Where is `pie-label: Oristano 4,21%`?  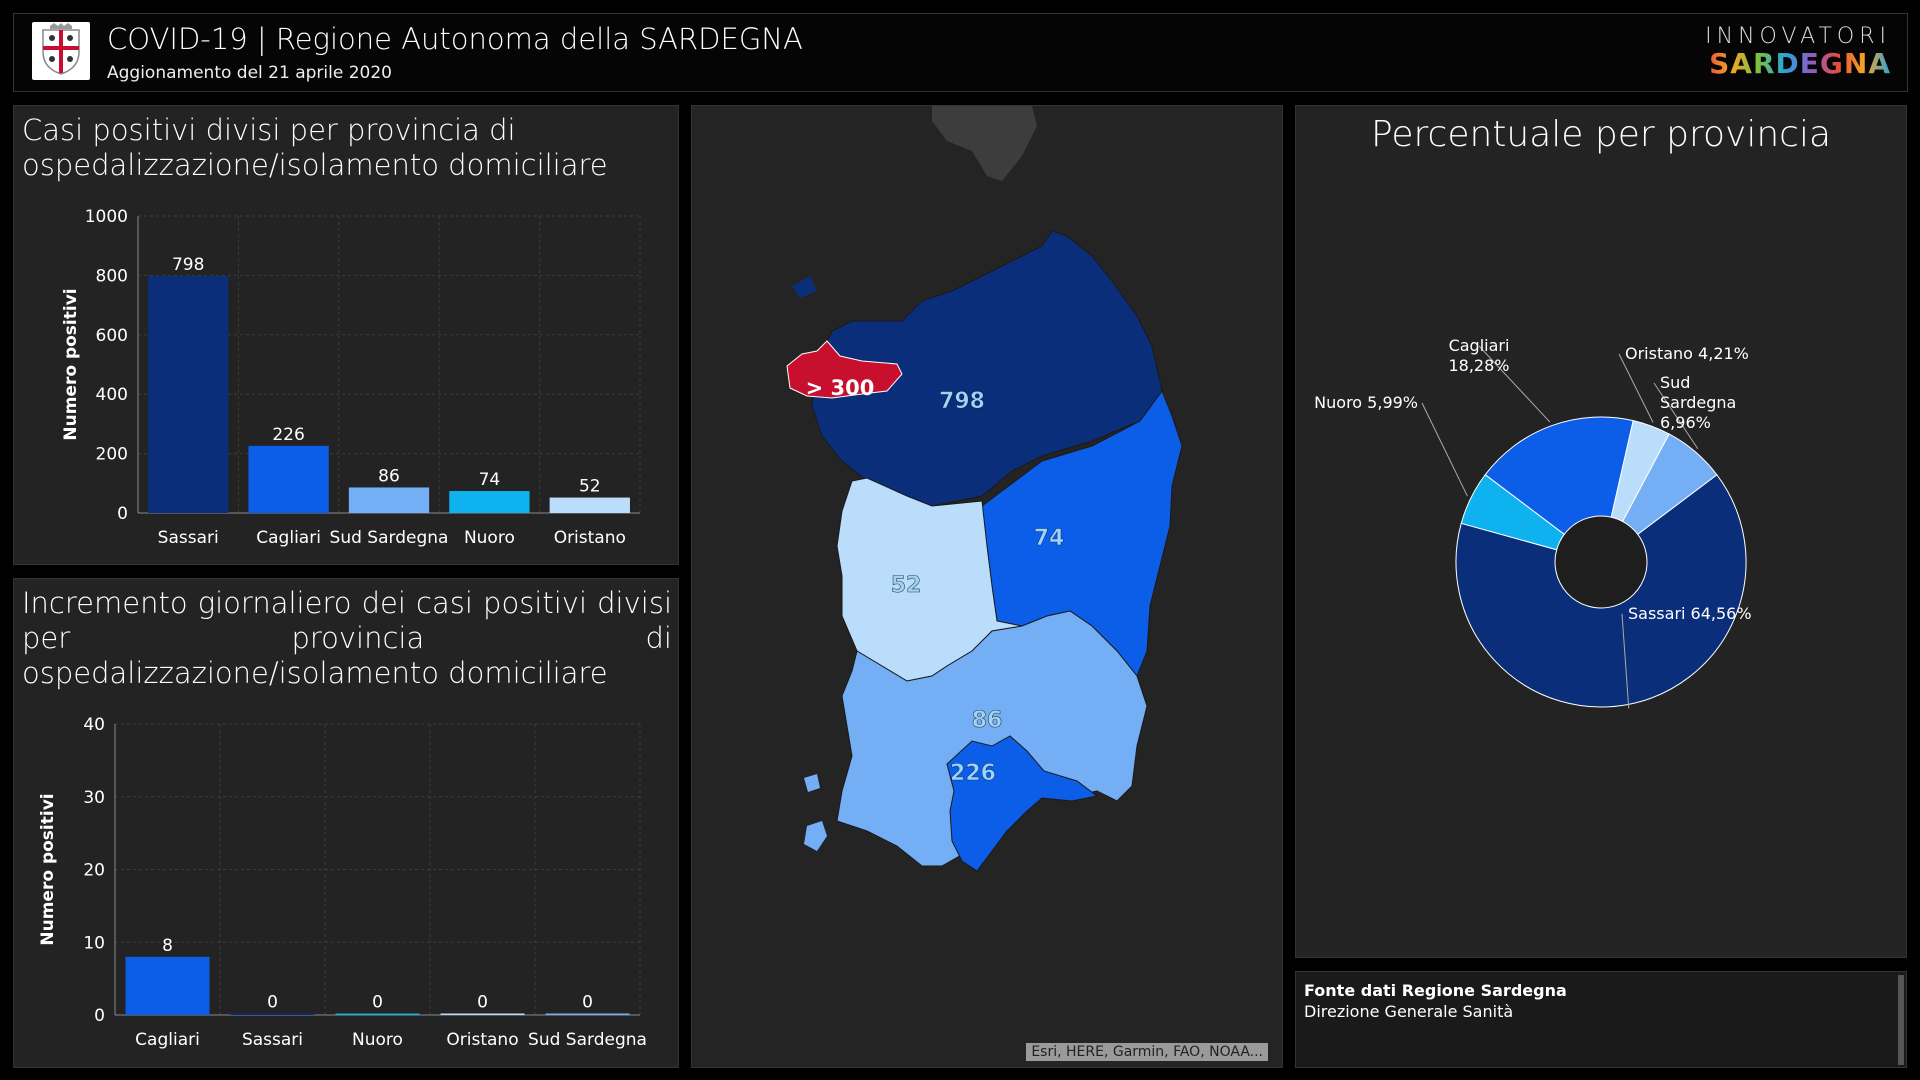
pie-label: Oristano 4,21% is located at coordinates (1687, 353).